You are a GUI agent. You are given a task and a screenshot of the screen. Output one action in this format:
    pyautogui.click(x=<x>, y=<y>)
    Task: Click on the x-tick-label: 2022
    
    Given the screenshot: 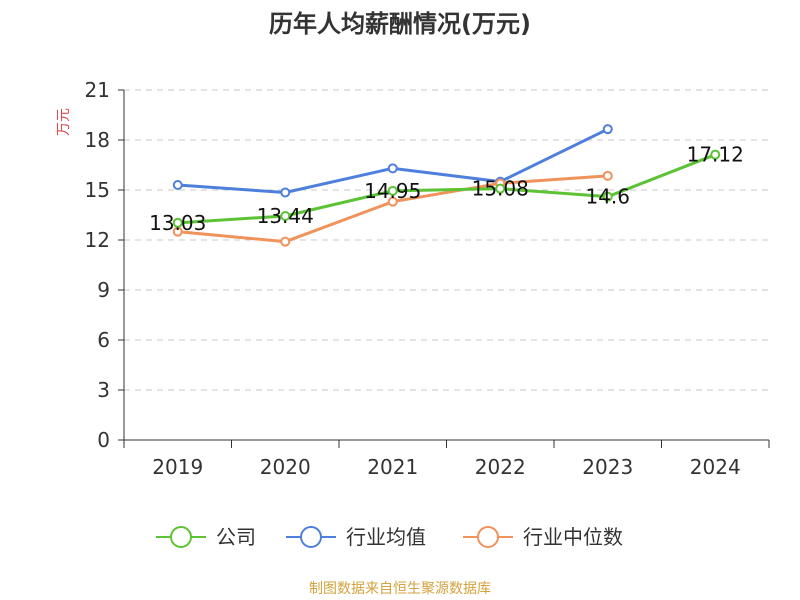 What is the action you would take?
    pyautogui.click(x=500, y=467)
    